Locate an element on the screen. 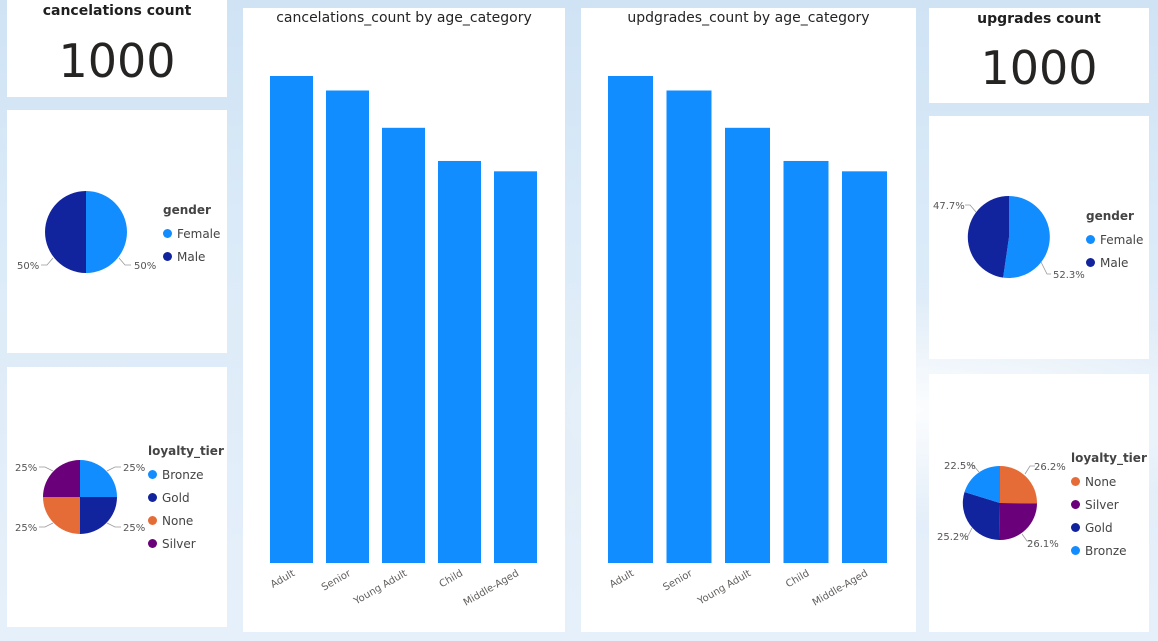 The image size is (1158, 641). data-label-female: 50% is located at coordinates (145, 266).